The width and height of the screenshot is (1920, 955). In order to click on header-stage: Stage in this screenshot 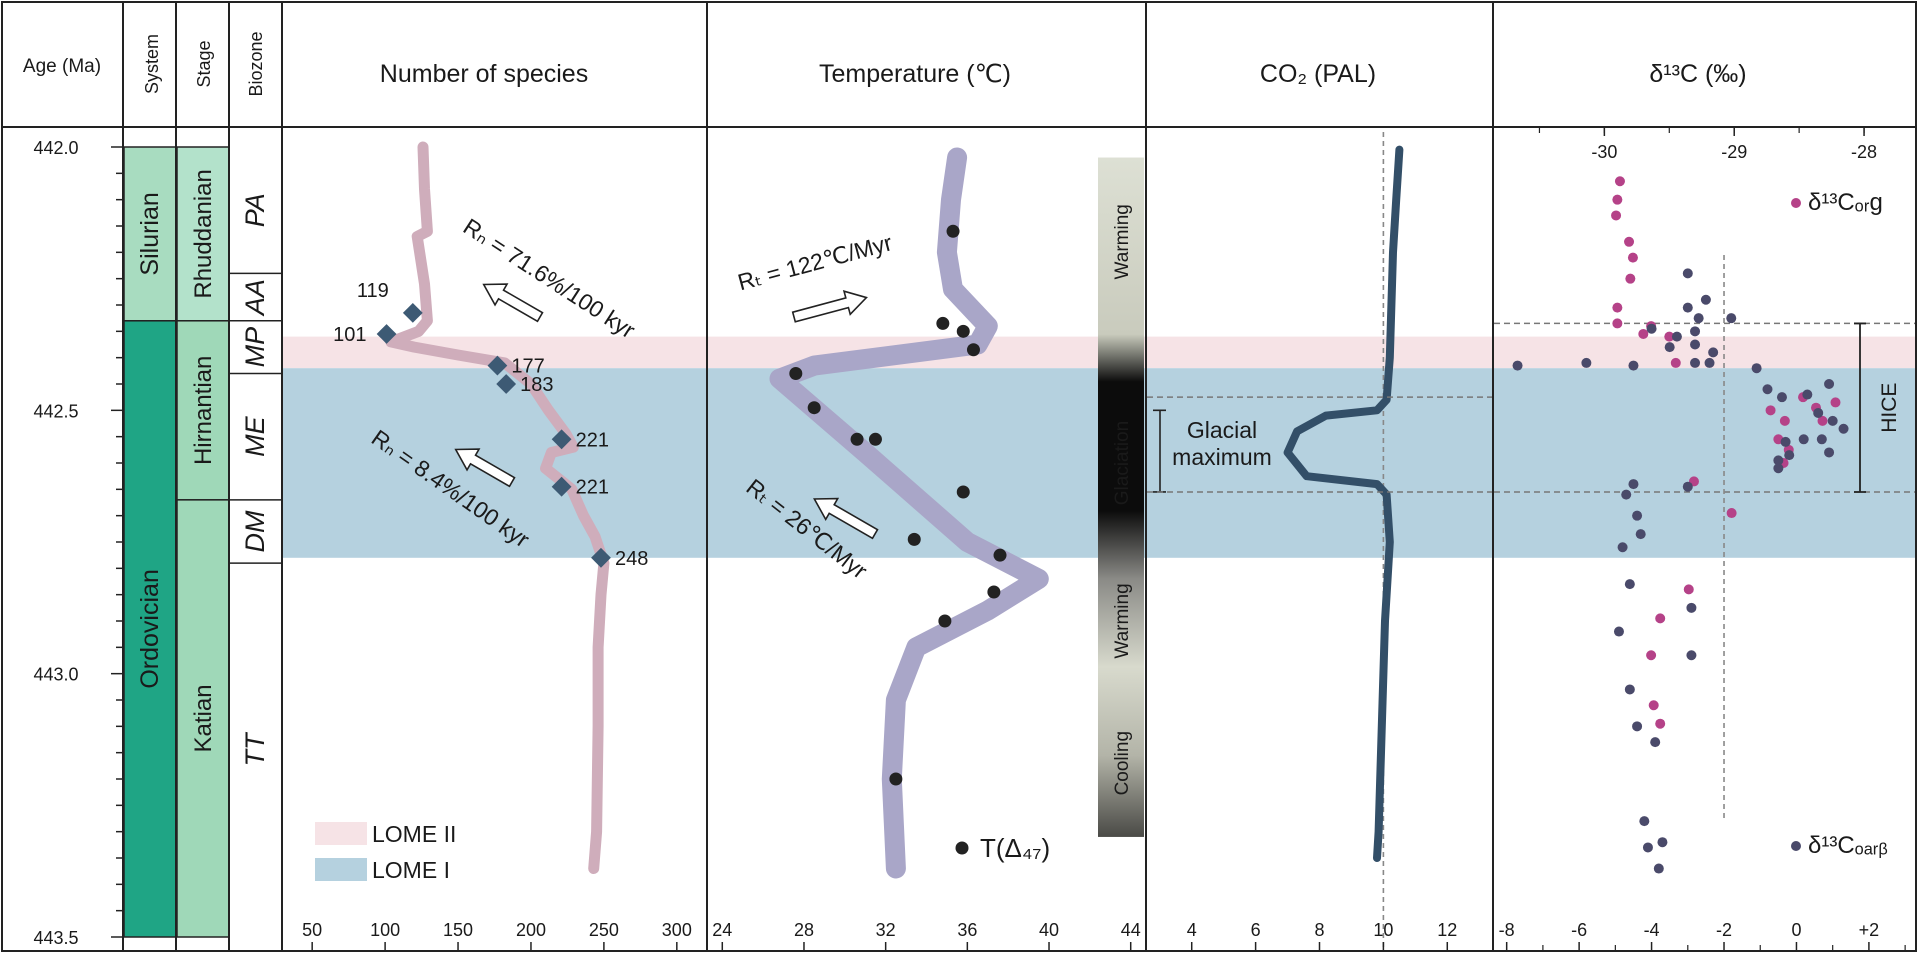, I will do `click(204, 63)`.